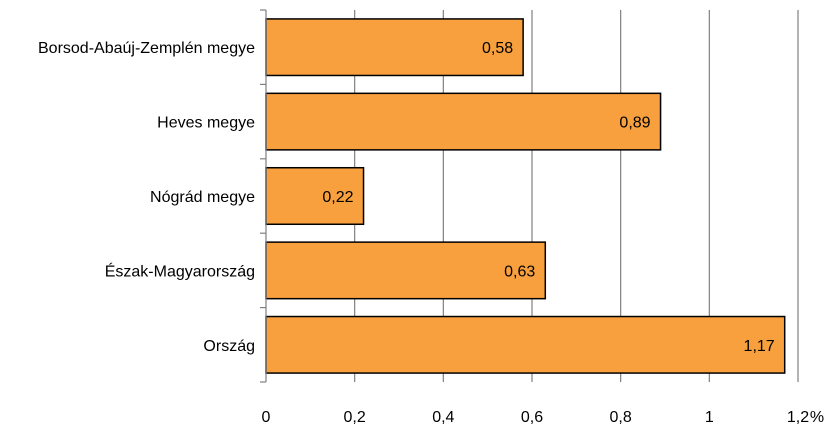  What do you see at coordinates (709, 417) in the screenshot?
I see `x-tick-label: 1` at bounding box center [709, 417].